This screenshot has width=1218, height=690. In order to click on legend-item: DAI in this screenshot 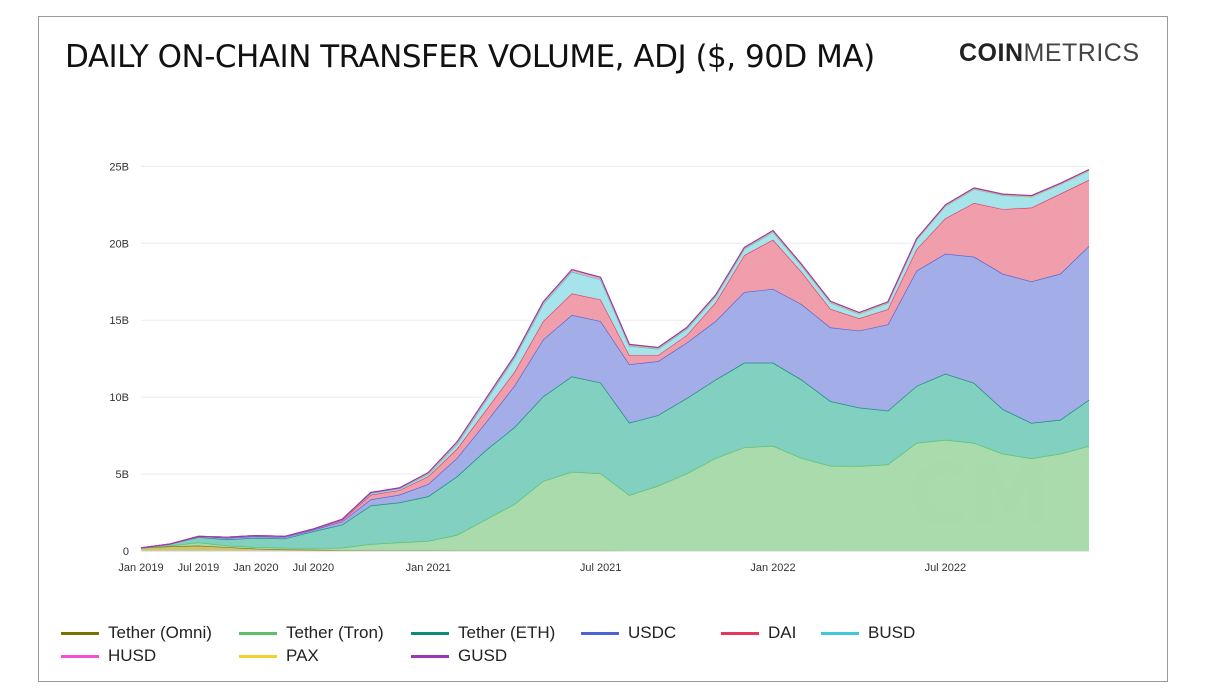, I will do `click(758, 633)`.